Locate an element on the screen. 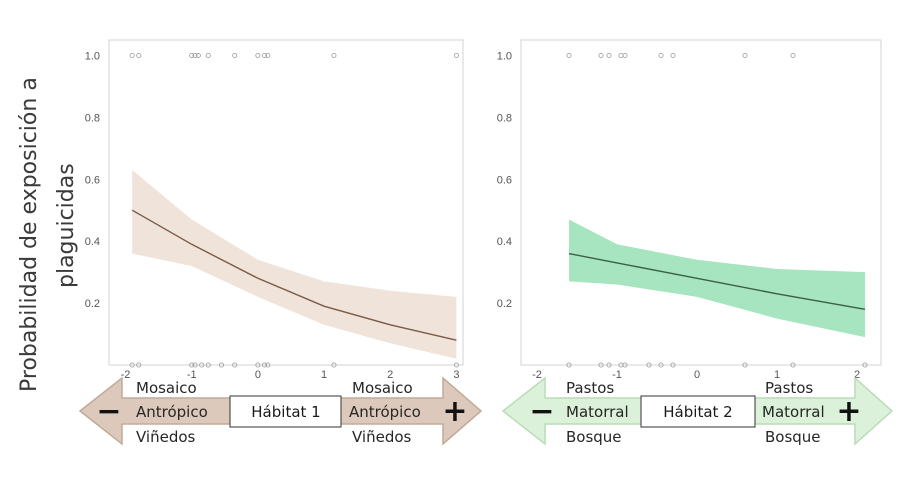  right-label-mid: Antrópico is located at coordinates (385, 412).